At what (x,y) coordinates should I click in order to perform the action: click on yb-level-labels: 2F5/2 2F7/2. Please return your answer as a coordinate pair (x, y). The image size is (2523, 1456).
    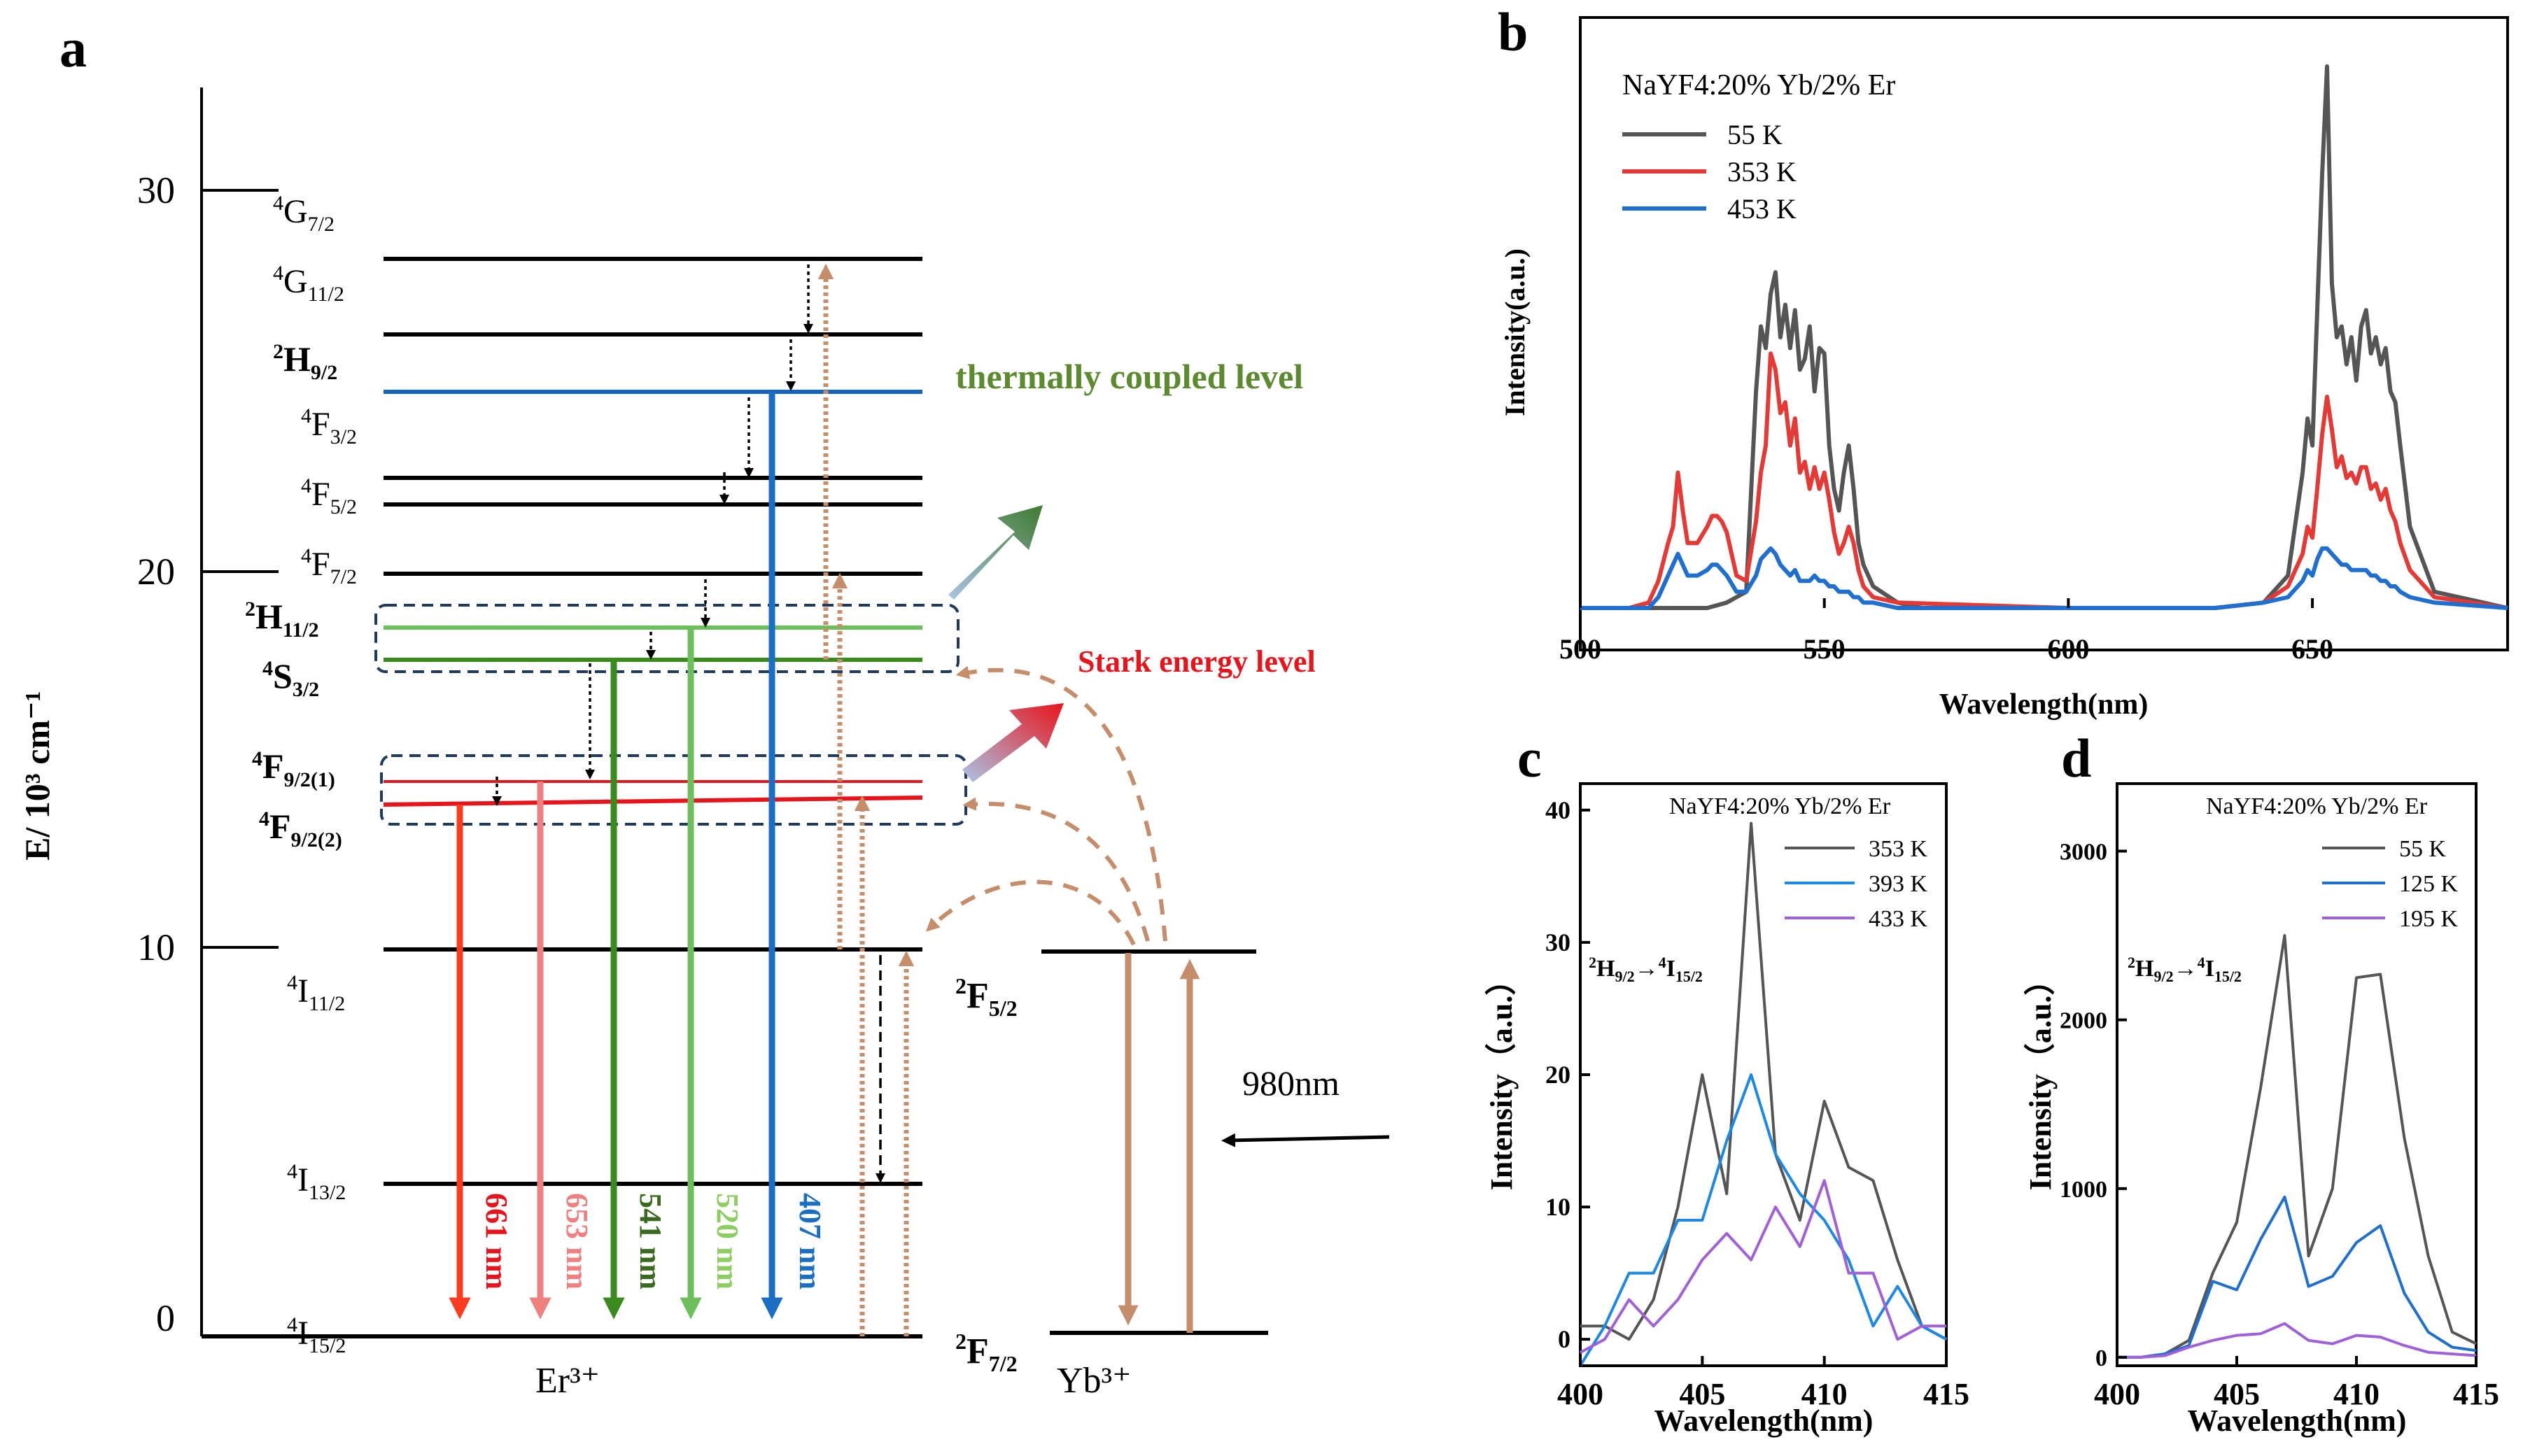
    Looking at the image, I should click on (986, 1174).